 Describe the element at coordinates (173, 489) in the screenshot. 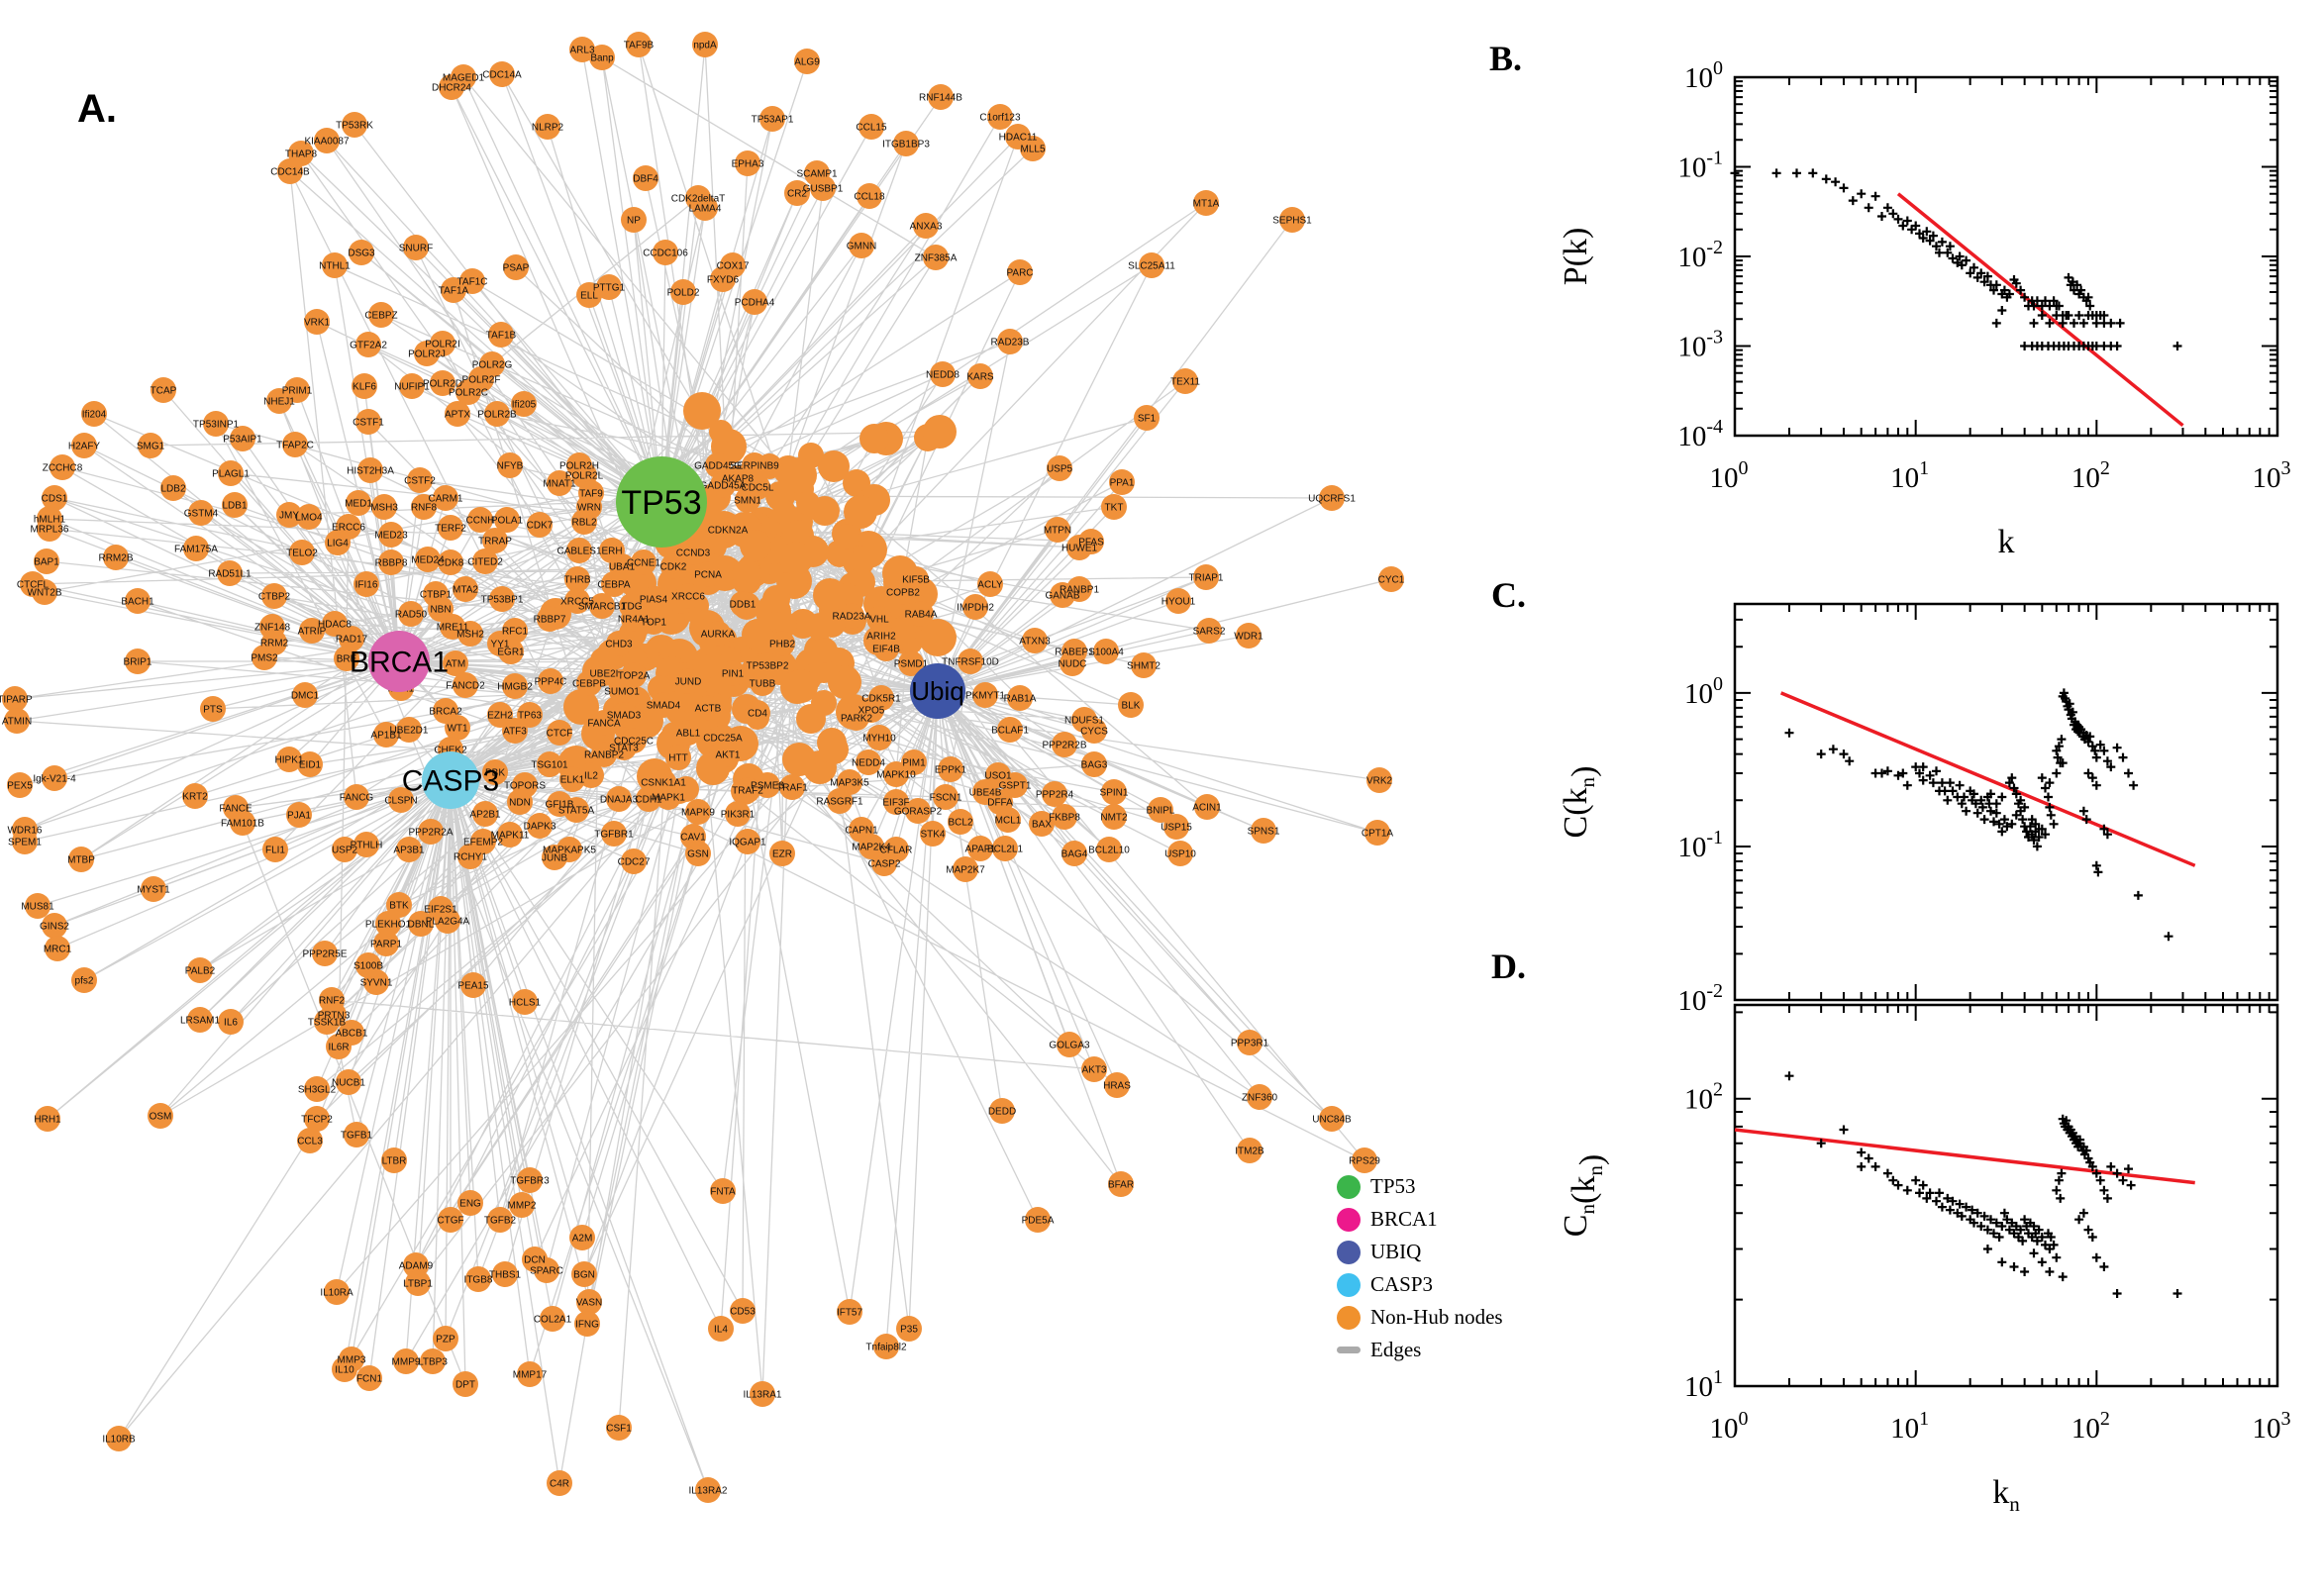

I see `gene-label: LDB2` at that location.